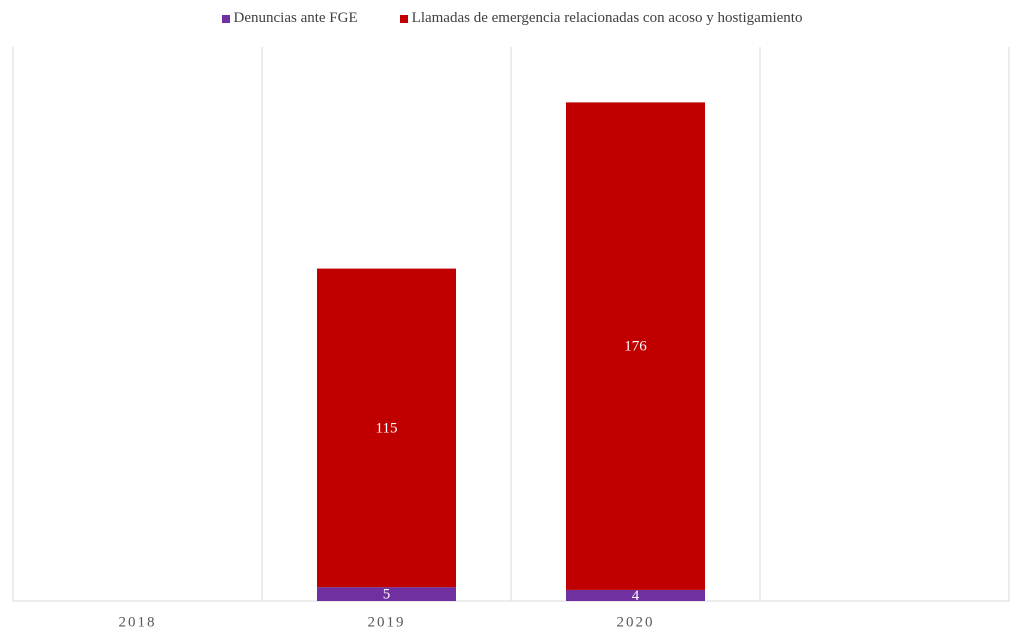  I want to click on legend-label: Denuncias ante FGE, so click(295, 18).